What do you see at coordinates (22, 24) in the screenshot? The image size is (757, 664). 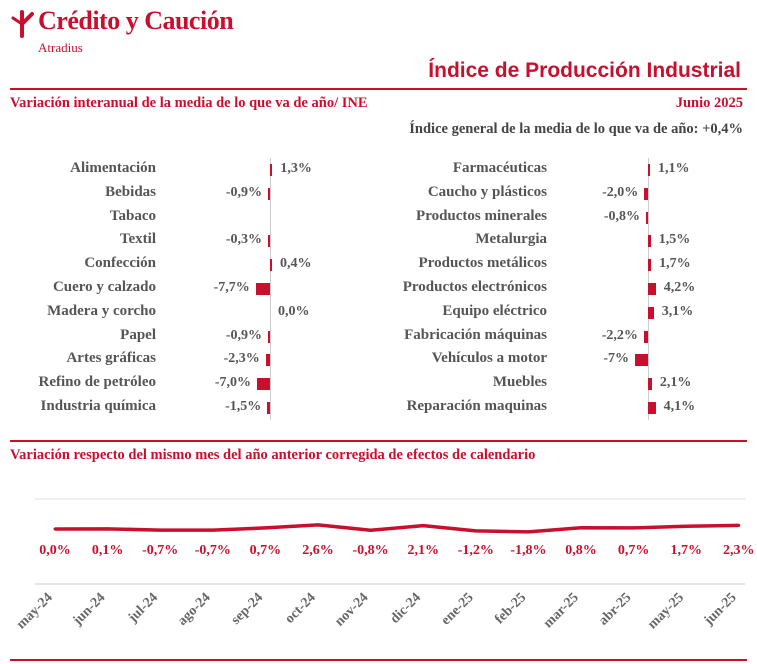 I see `brand-logo-icon` at bounding box center [22, 24].